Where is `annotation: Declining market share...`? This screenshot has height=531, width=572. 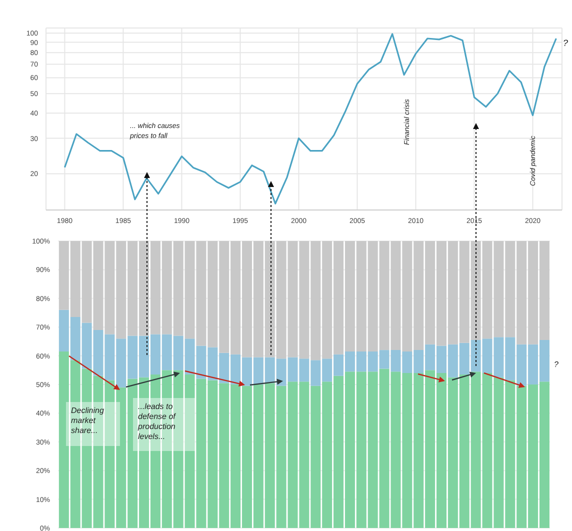 annotation: Declining market share... is located at coordinates (93, 424).